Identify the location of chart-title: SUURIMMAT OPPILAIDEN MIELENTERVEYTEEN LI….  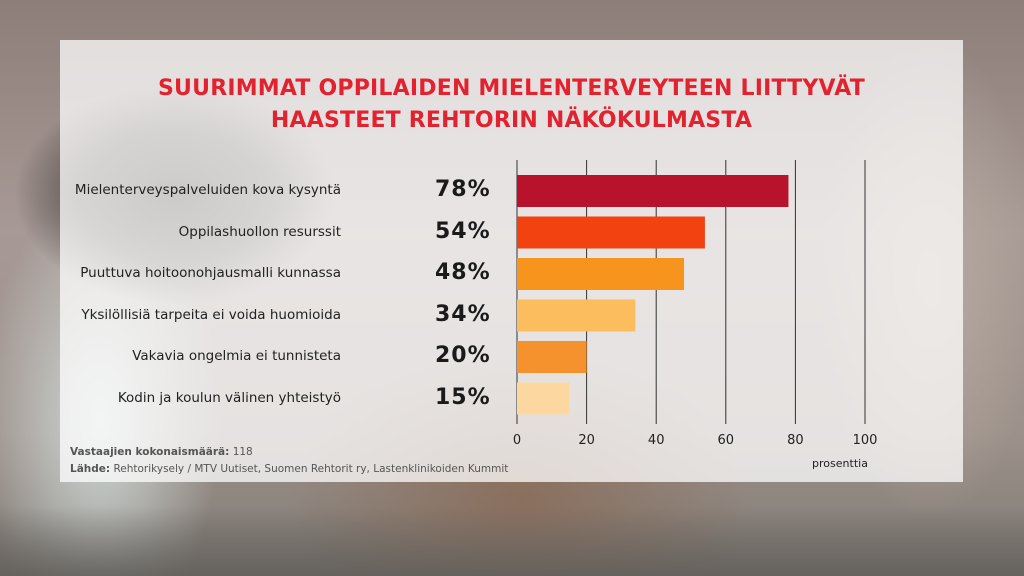
(511, 105).